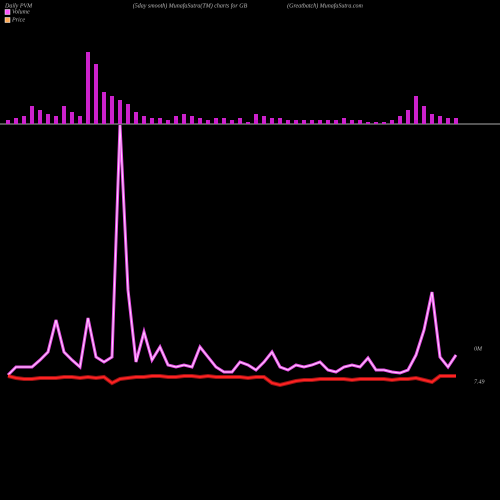 This screenshot has height=500, width=500. What do you see at coordinates (18, 6) in the screenshot?
I see `chart-title: Daily PVM` at bounding box center [18, 6].